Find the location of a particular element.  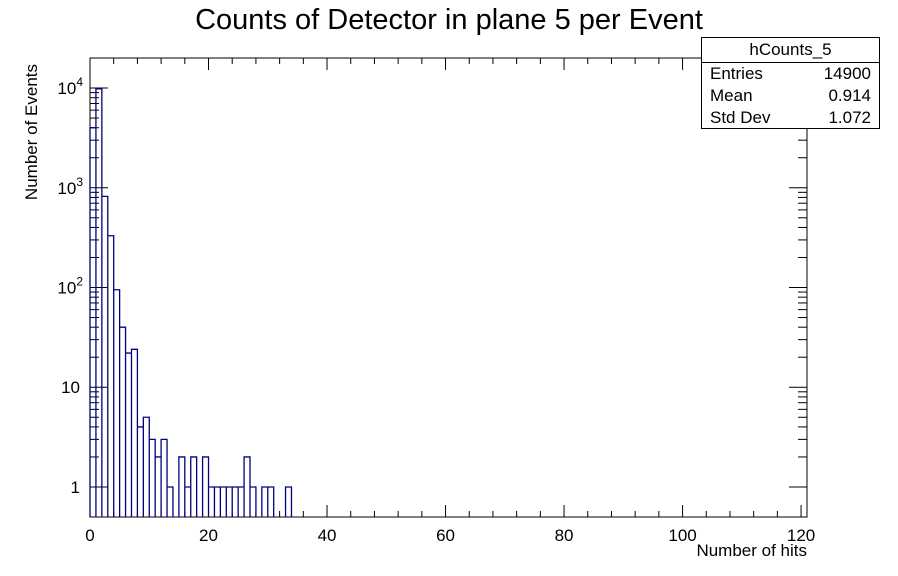

x-tick-label: 40 is located at coordinates (327, 535).